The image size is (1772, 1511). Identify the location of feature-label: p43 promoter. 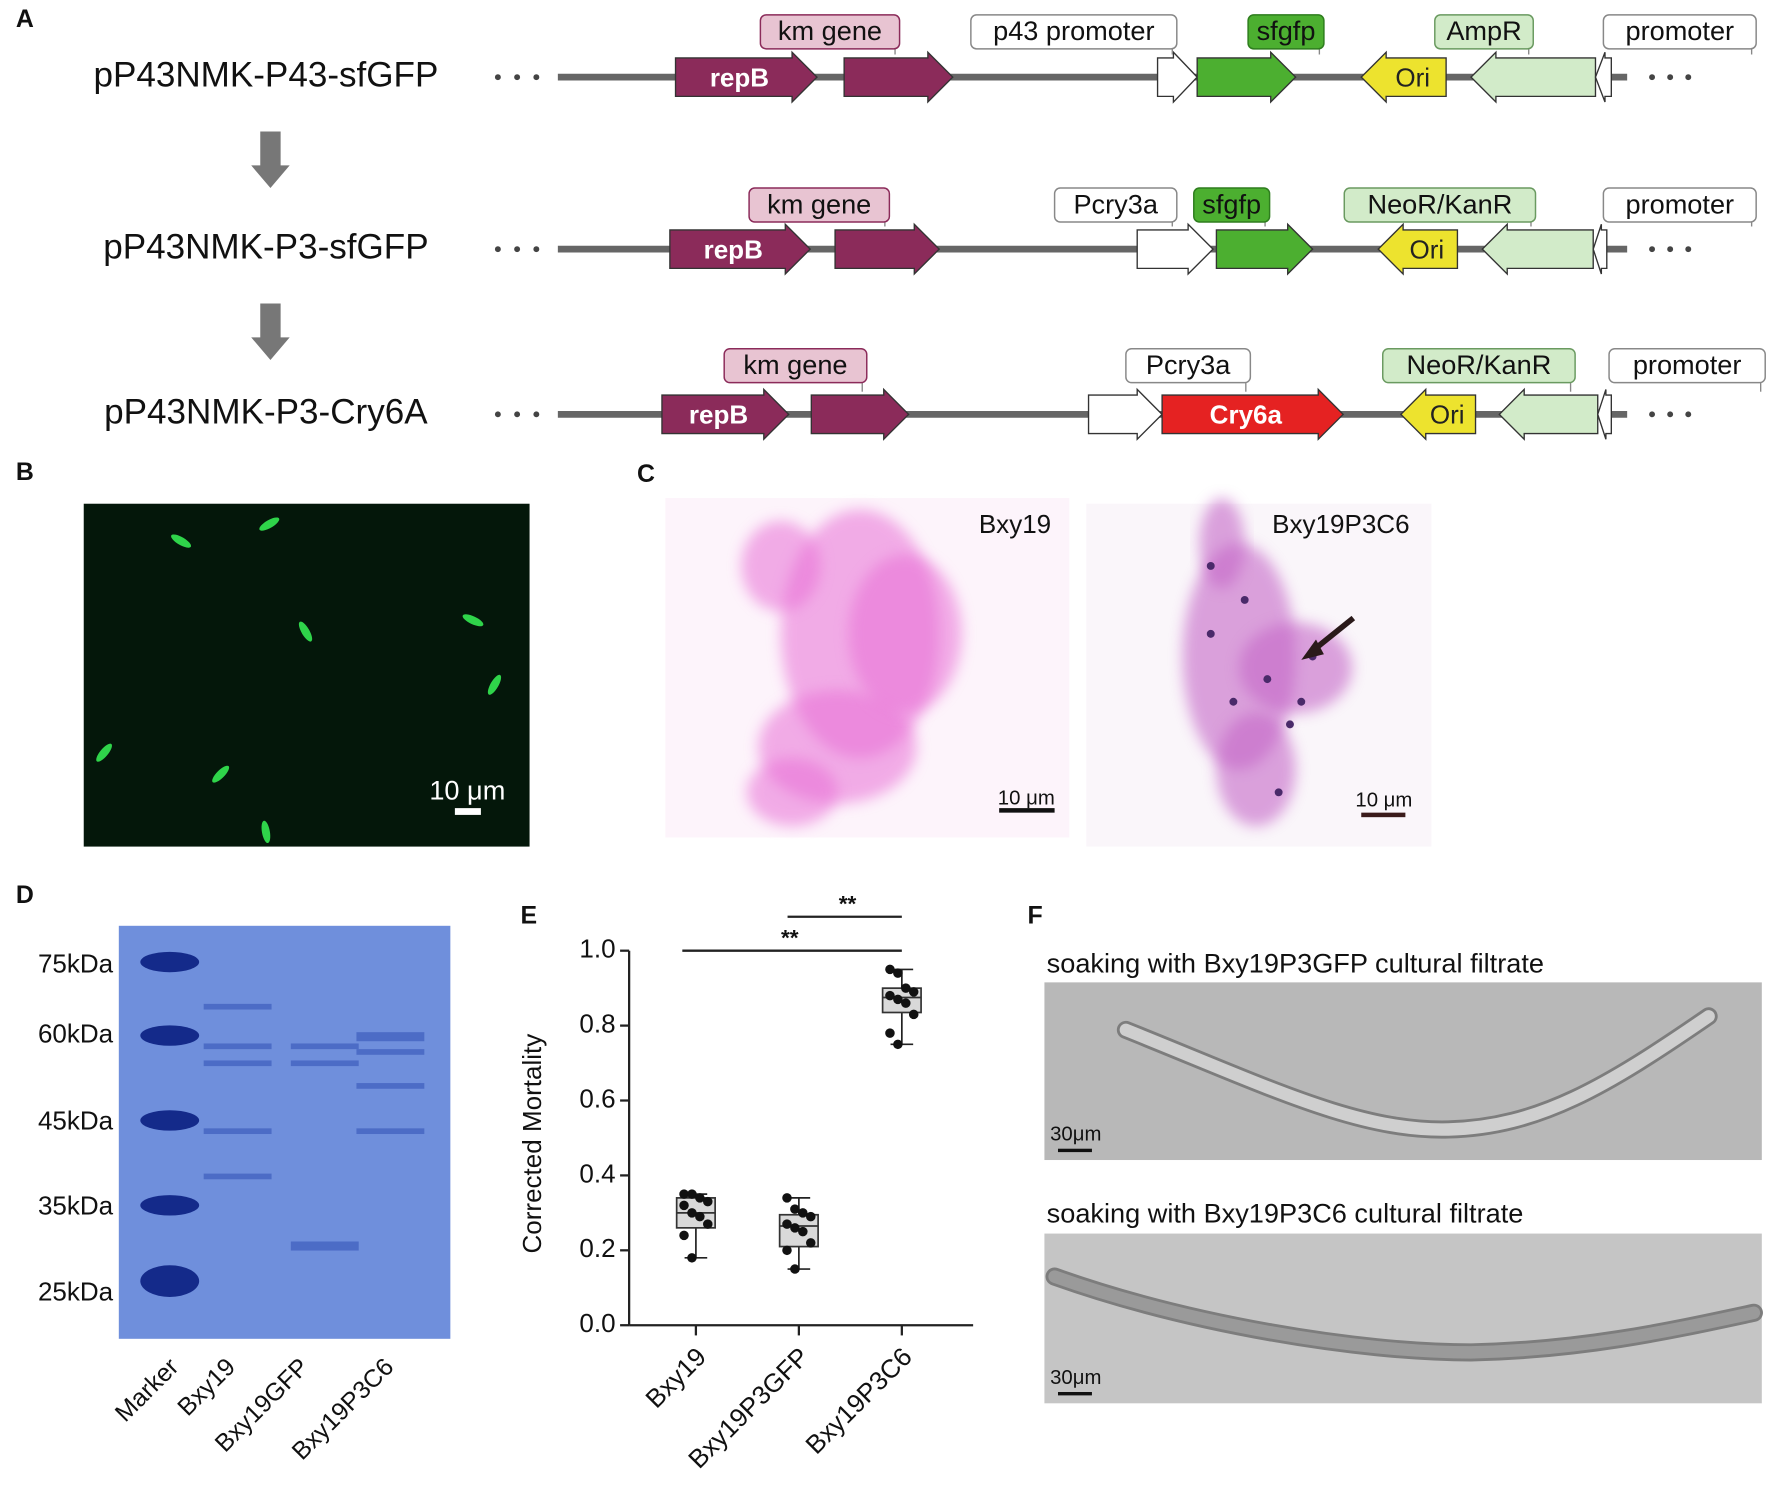
(1073, 30).